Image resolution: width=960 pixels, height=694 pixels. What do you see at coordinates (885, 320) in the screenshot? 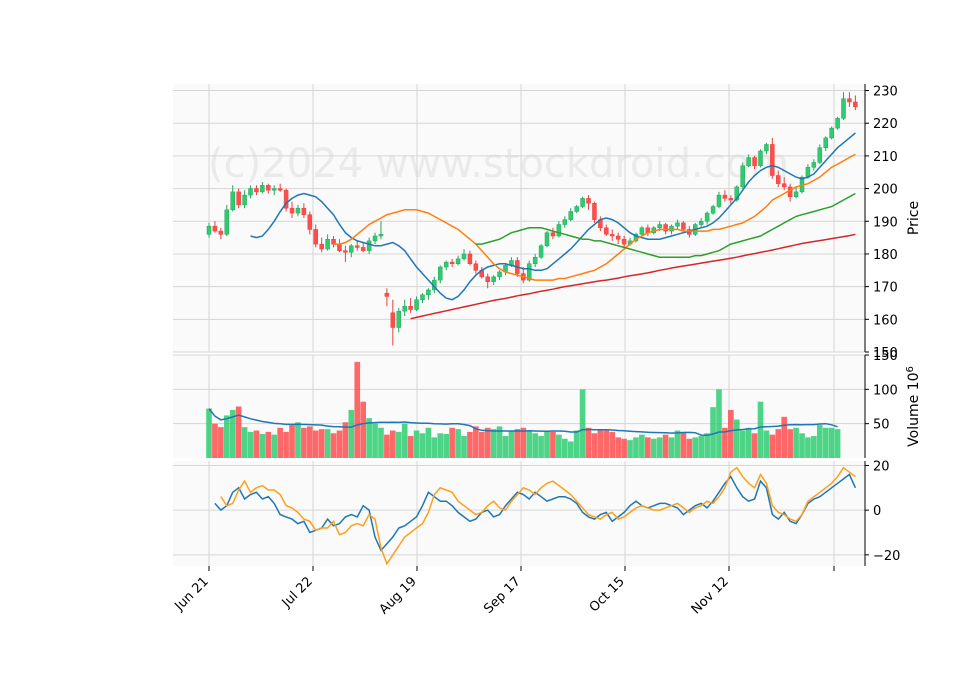
I see `price-tick-label: 160` at bounding box center [885, 320].